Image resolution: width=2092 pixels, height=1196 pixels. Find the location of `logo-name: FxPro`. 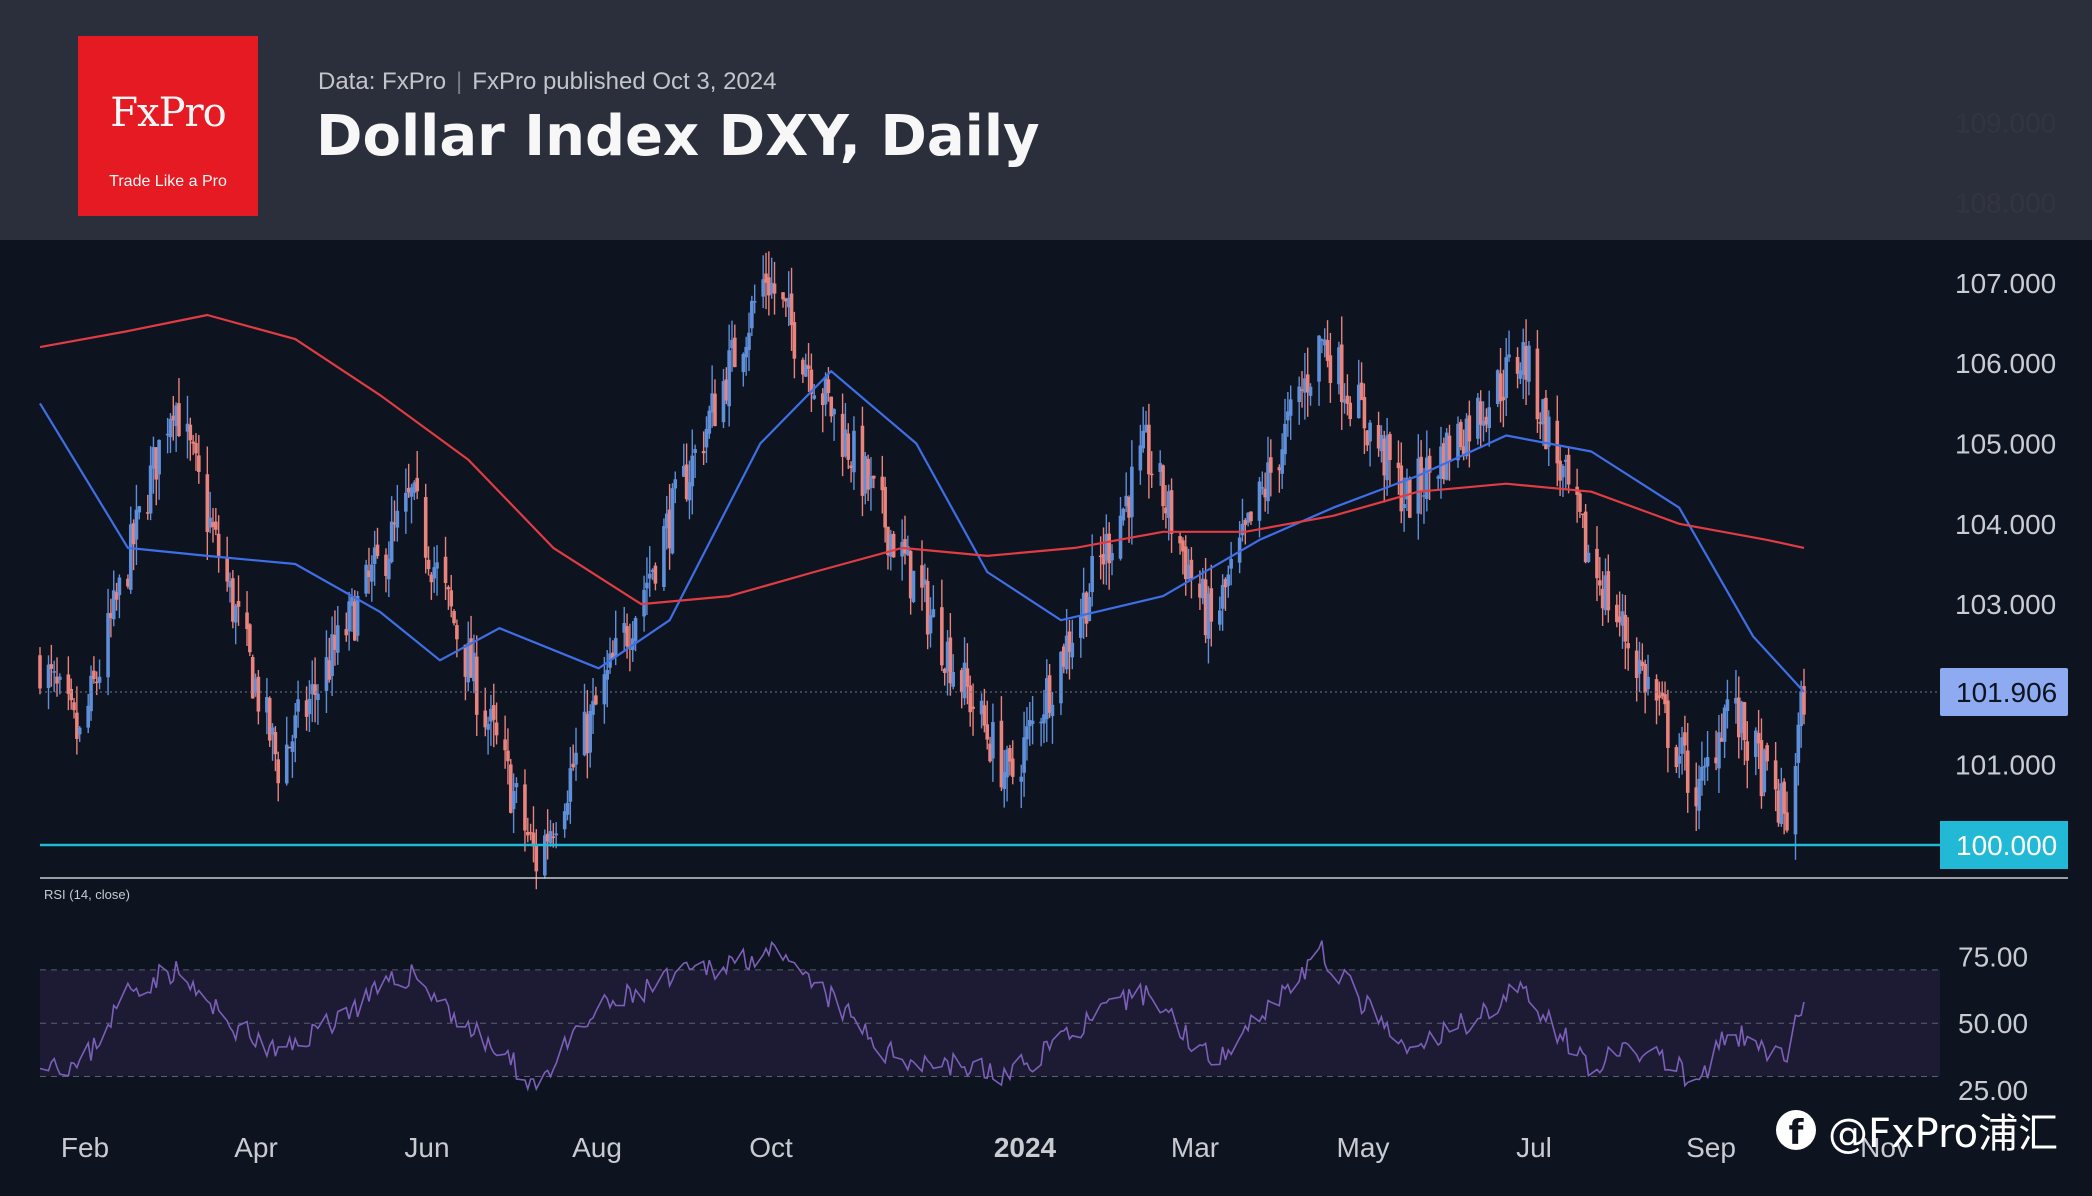

logo-name: FxPro is located at coordinates (168, 113).